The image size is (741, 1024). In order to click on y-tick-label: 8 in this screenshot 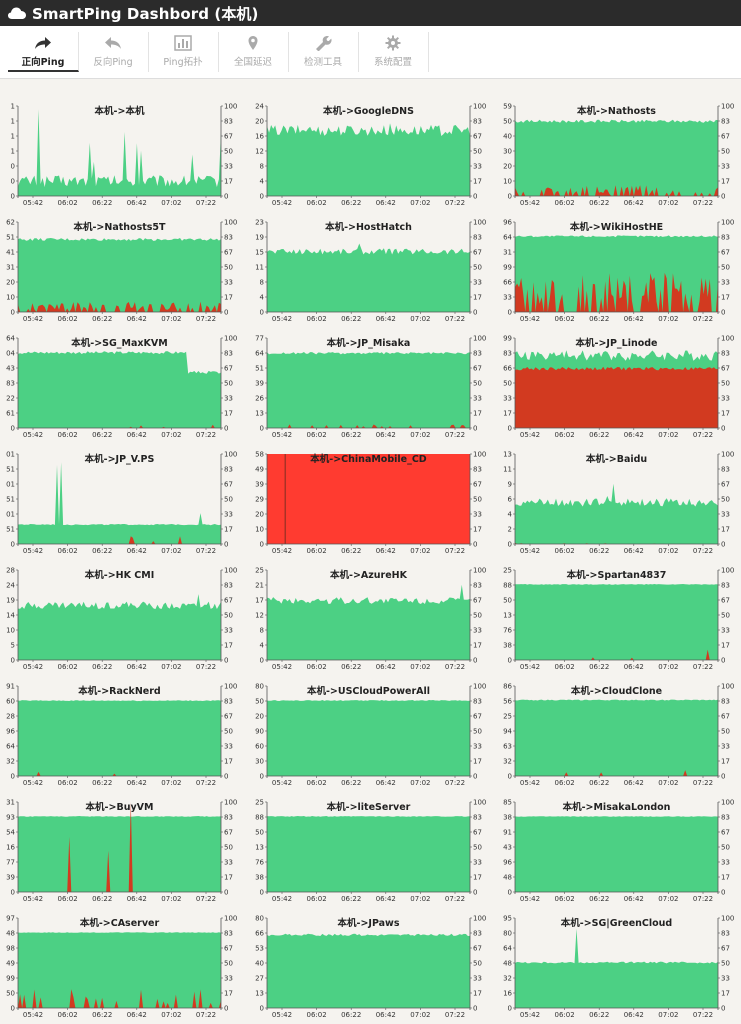, I will do `click(262, 167)`.